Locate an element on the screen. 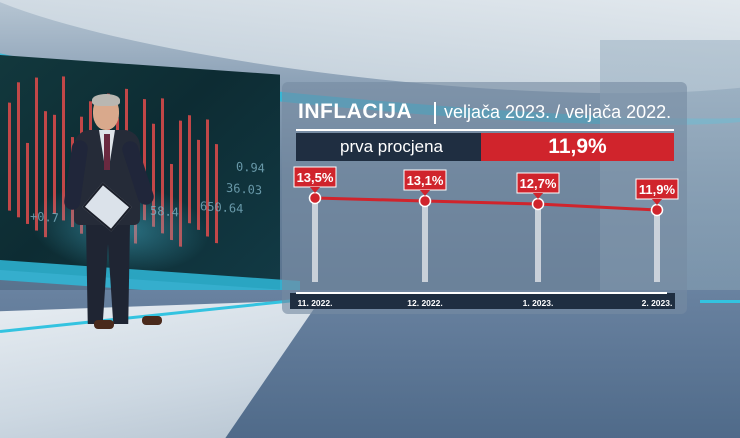 Image resolution: width=740 pixels, height=438 pixels. x-axis-band is located at coordinates (482, 301).